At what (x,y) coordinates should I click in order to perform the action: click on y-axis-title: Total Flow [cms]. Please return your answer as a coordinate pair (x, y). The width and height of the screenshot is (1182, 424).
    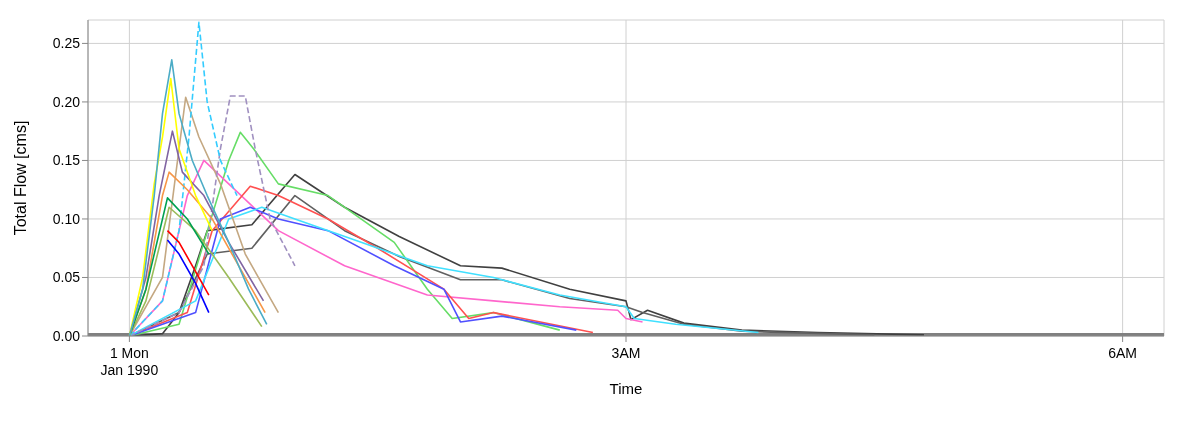
    Looking at the image, I should click on (20, 178).